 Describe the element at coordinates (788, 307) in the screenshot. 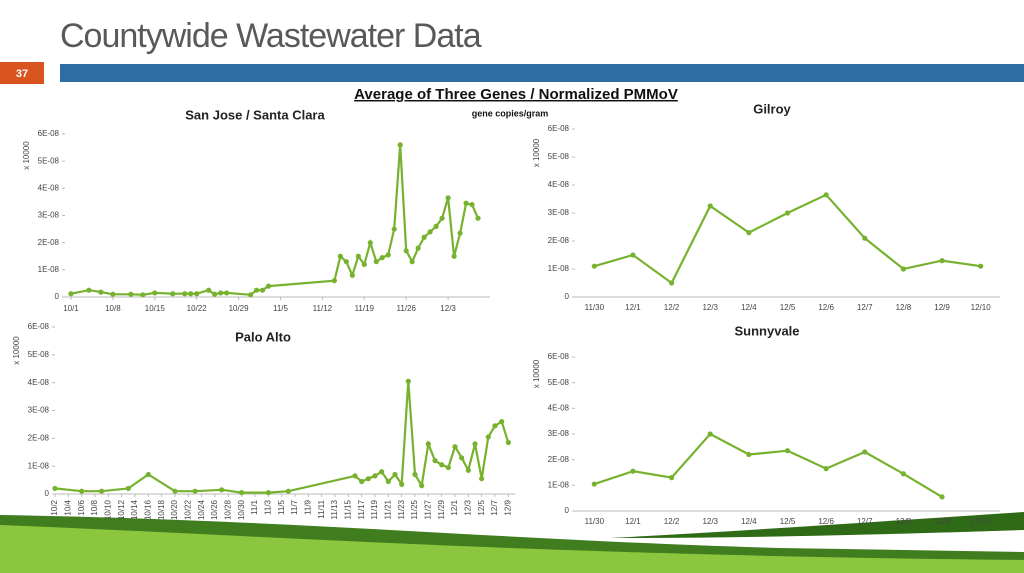

I see `x-tick-label: 12/5` at that location.